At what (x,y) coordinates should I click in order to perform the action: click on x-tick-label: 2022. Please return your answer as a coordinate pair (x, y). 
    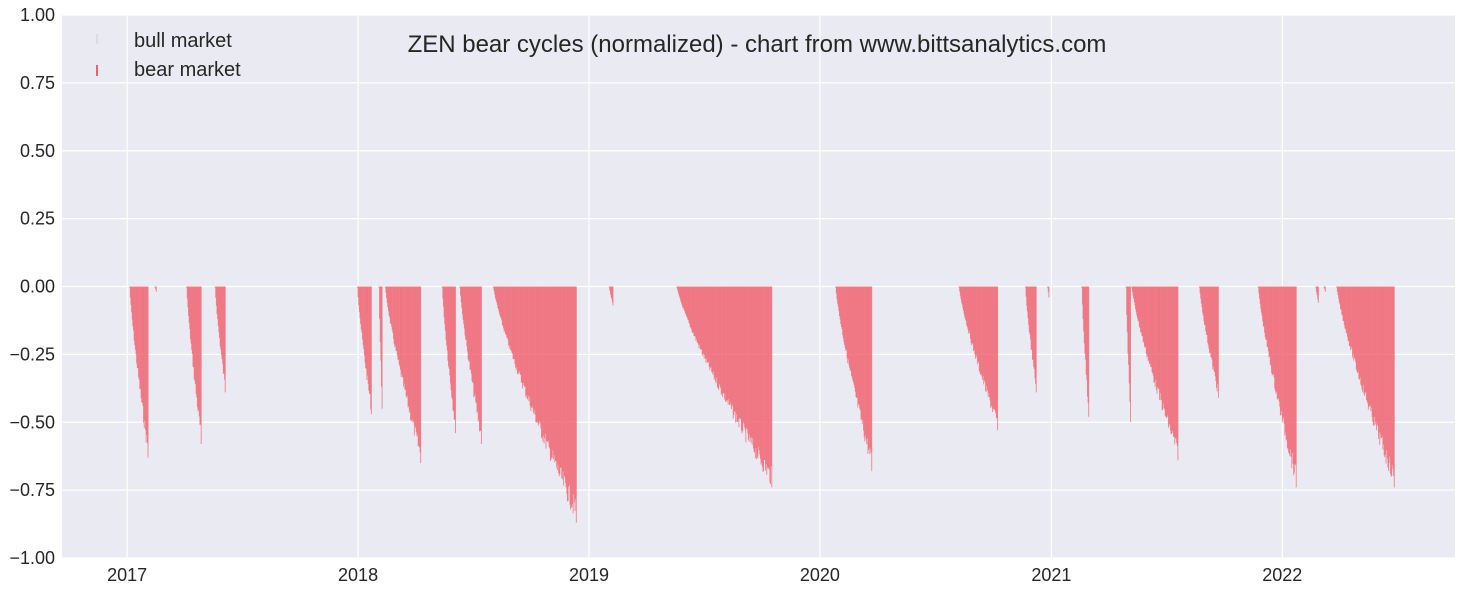
    Looking at the image, I should click on (1282, 575).